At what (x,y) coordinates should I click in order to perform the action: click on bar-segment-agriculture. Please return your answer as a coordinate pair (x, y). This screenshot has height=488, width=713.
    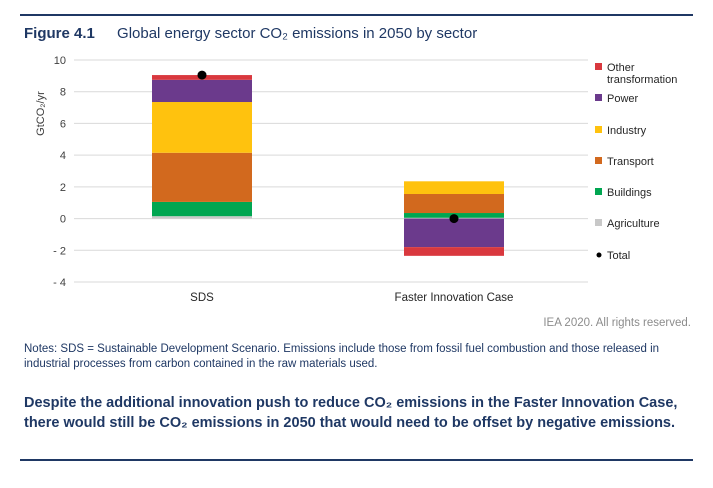
    Looking at the image, I should click on (202, 217).